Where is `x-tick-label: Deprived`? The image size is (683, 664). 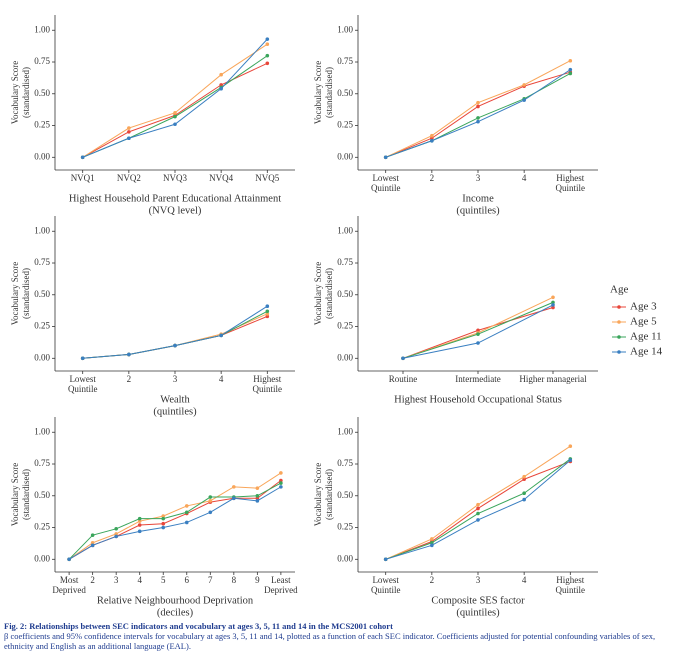 x-tick-label: Deprived is located at coordinates (69, 590).